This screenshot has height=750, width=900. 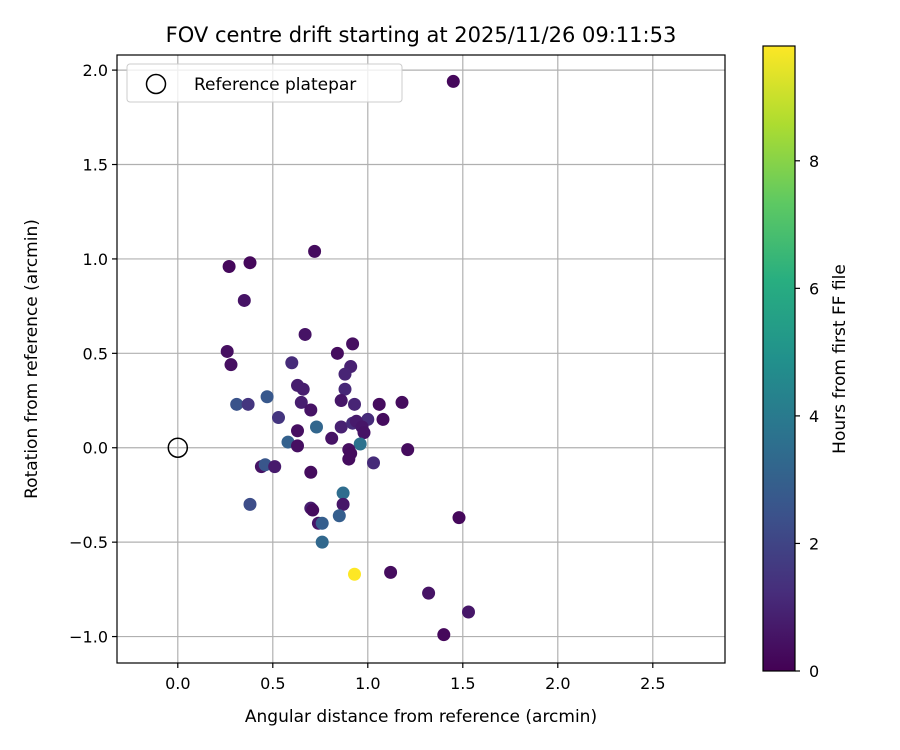 I want to click on y-tick-label: 2.0, so click(x=95, y=70).